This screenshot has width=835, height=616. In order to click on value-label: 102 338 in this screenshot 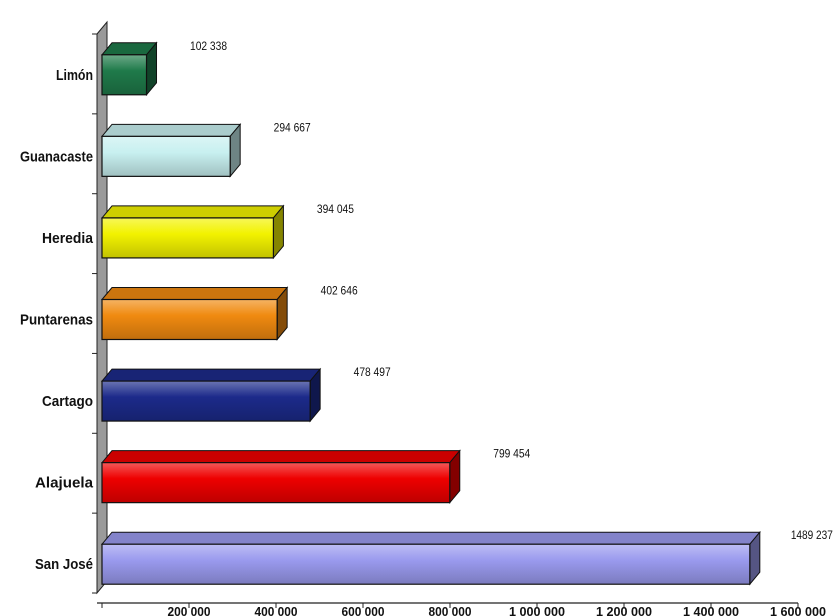, I will do `click(208, 46)`.